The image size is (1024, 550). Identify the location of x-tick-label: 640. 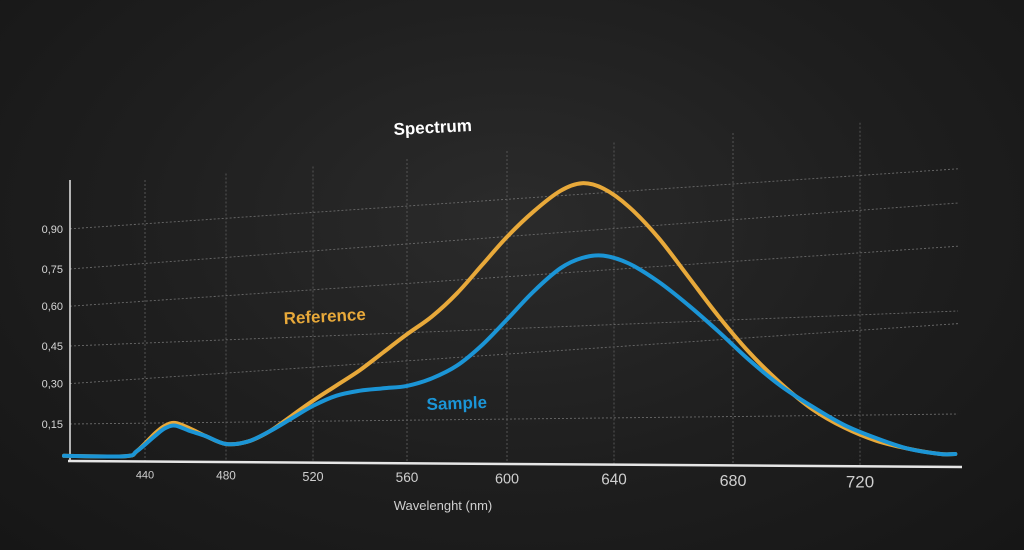
(614, 480).